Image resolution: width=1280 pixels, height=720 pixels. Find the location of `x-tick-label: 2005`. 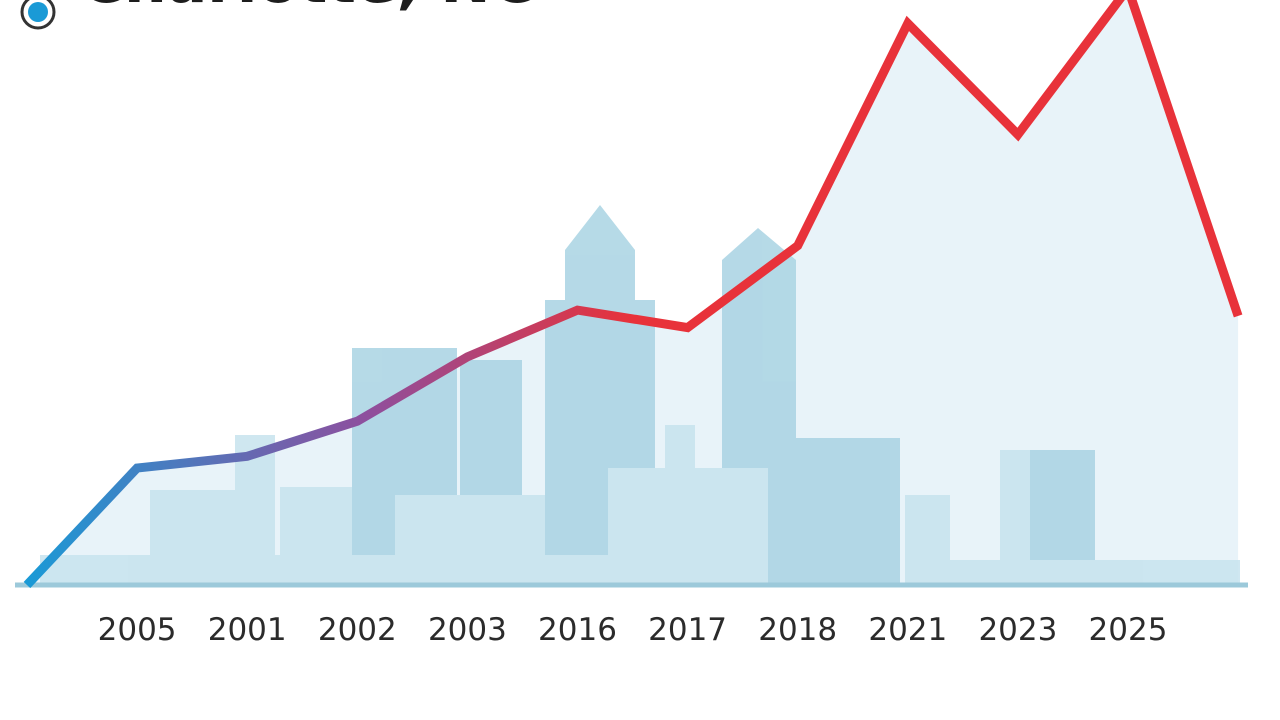

x-tick-label: 2005 is located at coordinates (137, 630).